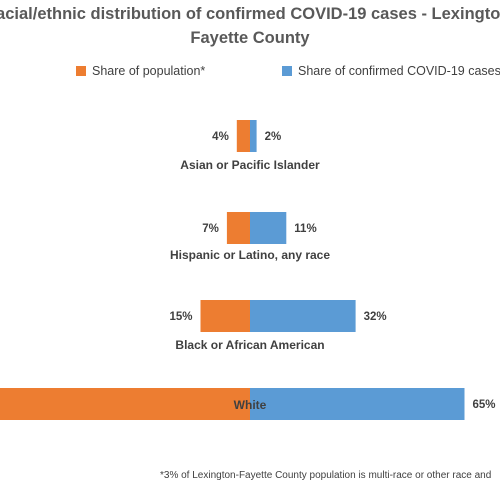 Image resolution: width=500 pixels, height=500 pixels. What do you see at coordinates (484, 405) in the screenshot?
I see `data-label-cases-white: 65%` at bounding box center [484, 405].